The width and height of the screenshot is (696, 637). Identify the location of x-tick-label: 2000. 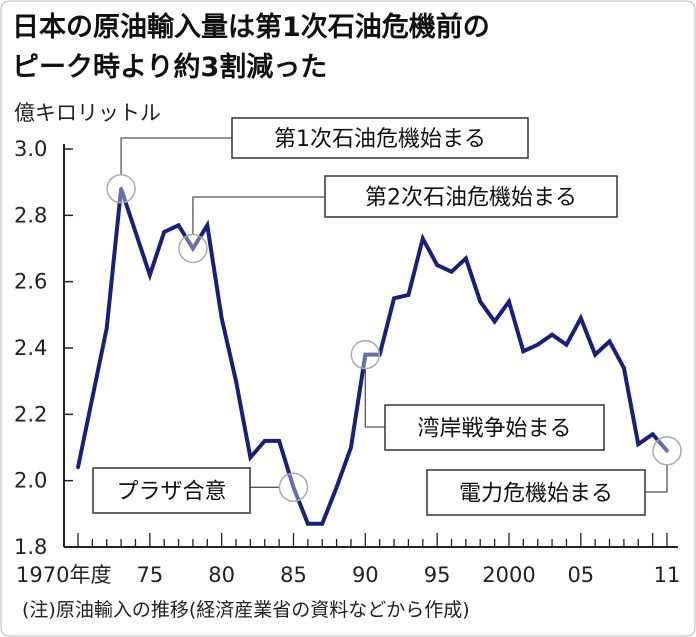
(508, 575).